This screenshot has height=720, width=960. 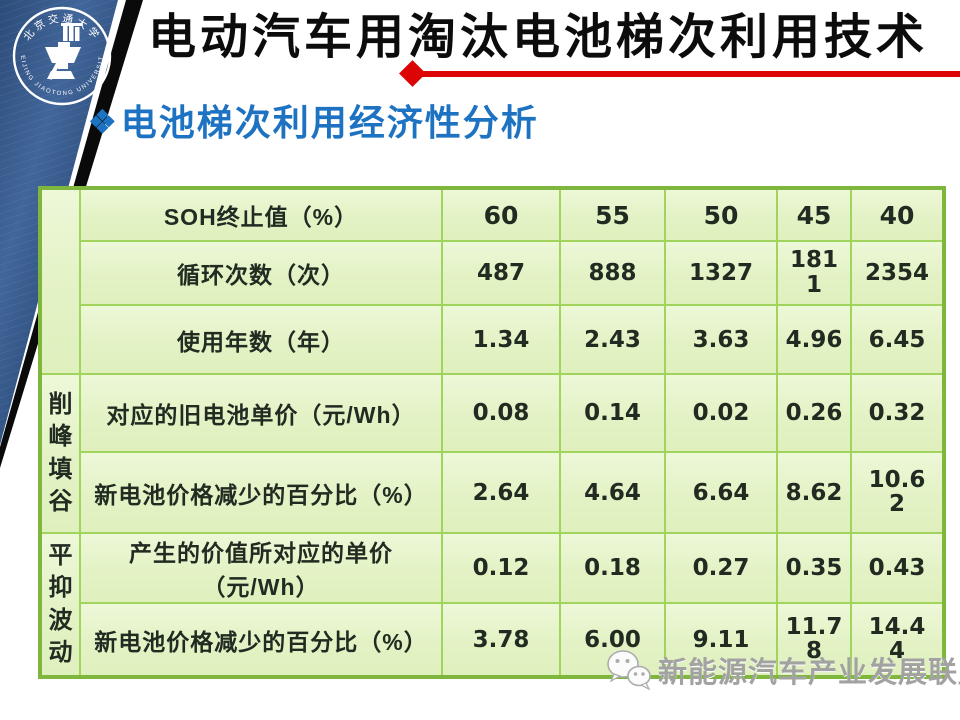 What do you see at coordinates (538, 37) in the screenshot?
I see `slide-title: 电动汽车用淘汰电池梯次利用技术` at bounding box center [538, 37].